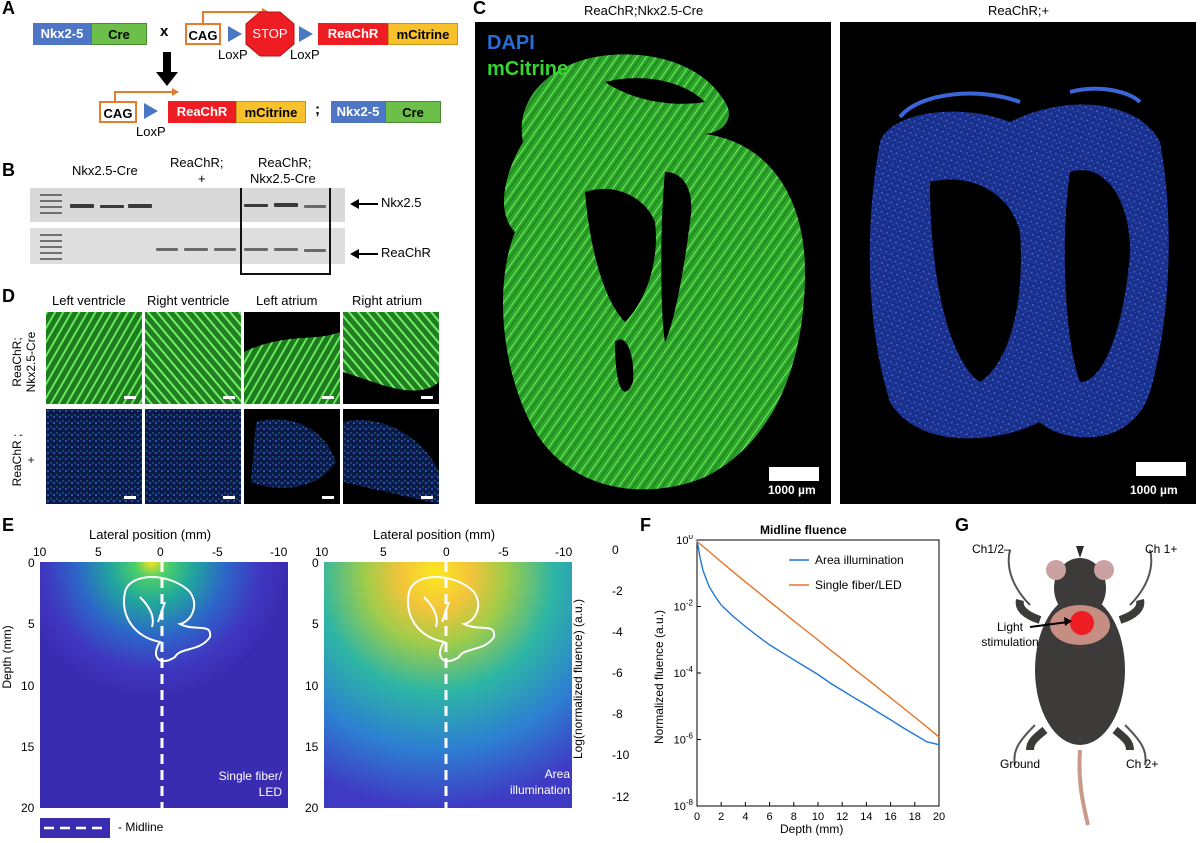 The image size is (1200, 843). I want to click on cbar-tick-2: -4, so click(617, 632).